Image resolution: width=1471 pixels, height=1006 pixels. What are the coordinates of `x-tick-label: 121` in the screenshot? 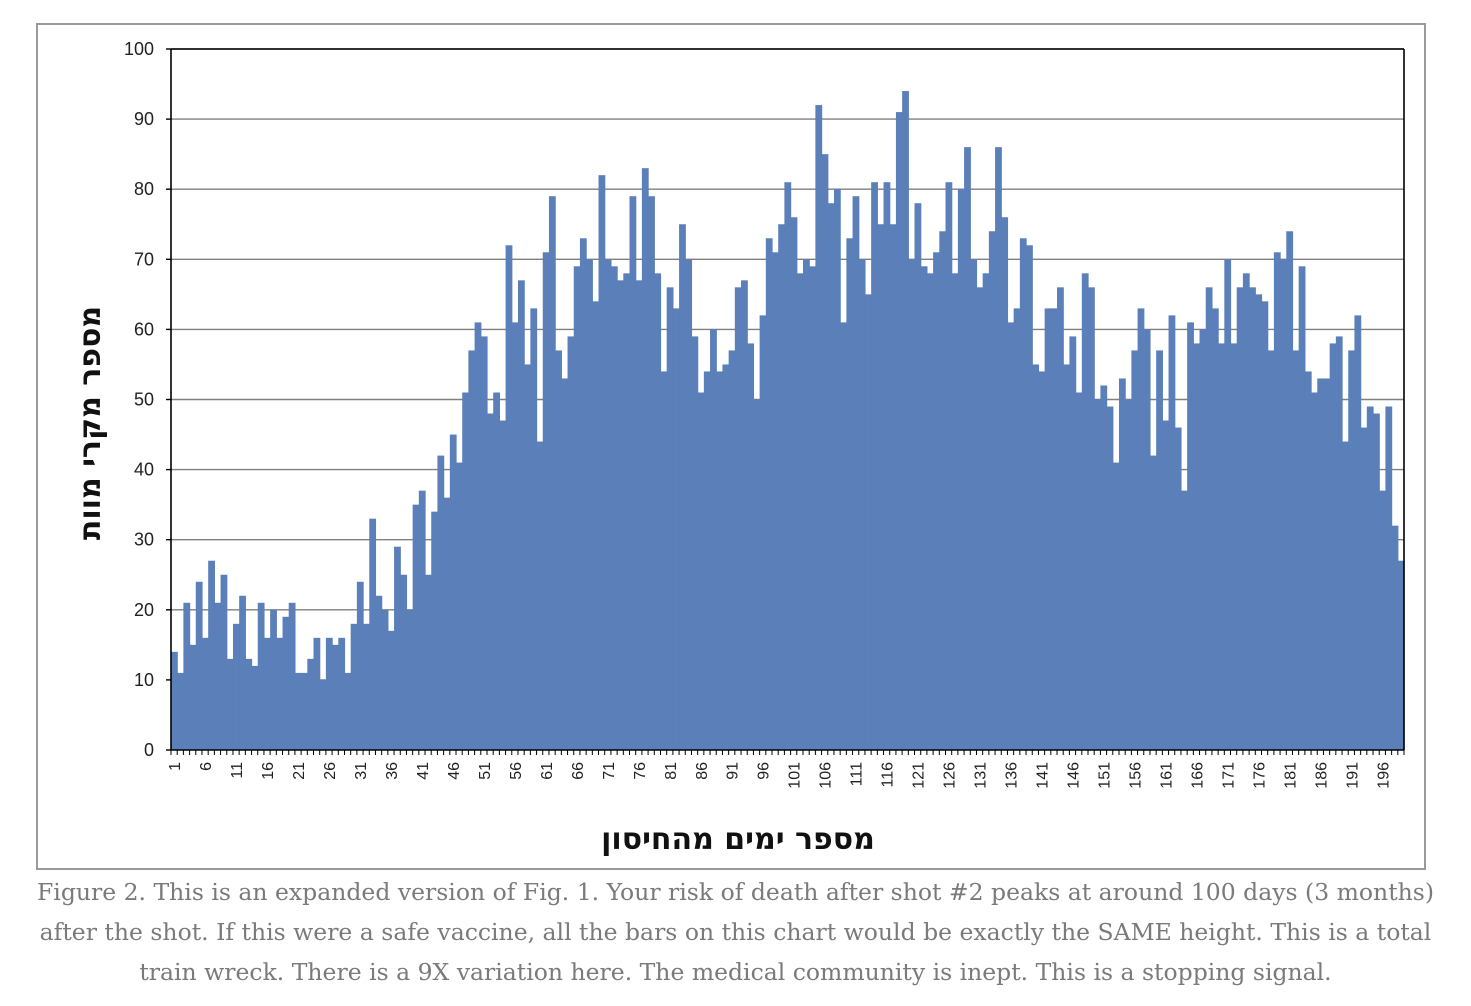 It's located at (919, 775).